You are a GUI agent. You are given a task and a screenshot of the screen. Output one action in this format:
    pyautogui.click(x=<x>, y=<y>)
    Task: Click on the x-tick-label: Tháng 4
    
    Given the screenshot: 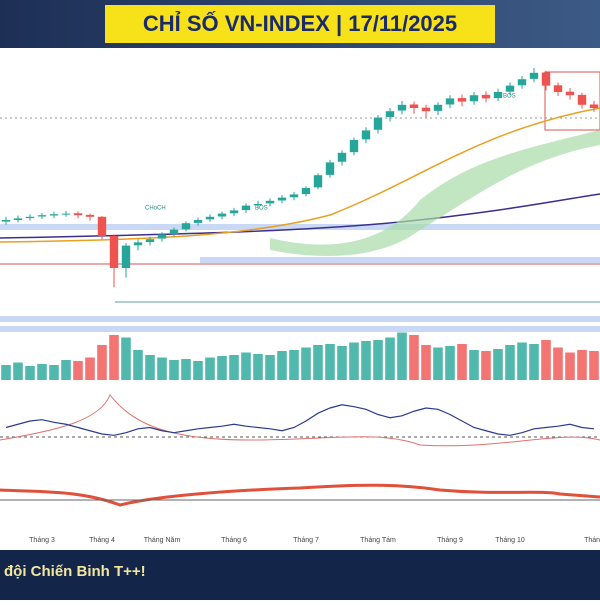 What is the action you would take?
    pyautogui.click(x=102, y=540)
    